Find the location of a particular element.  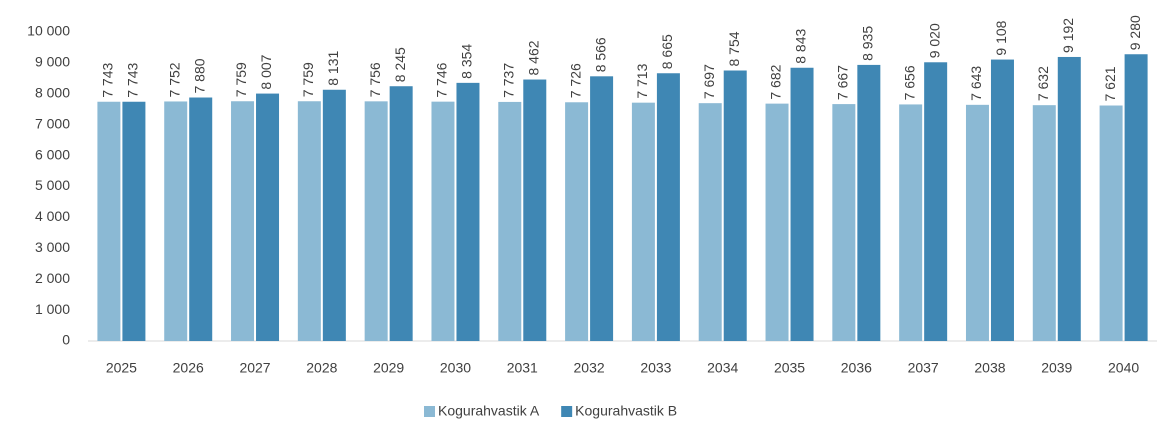

data-label: 8 754 is located at coordinates (734, 48).